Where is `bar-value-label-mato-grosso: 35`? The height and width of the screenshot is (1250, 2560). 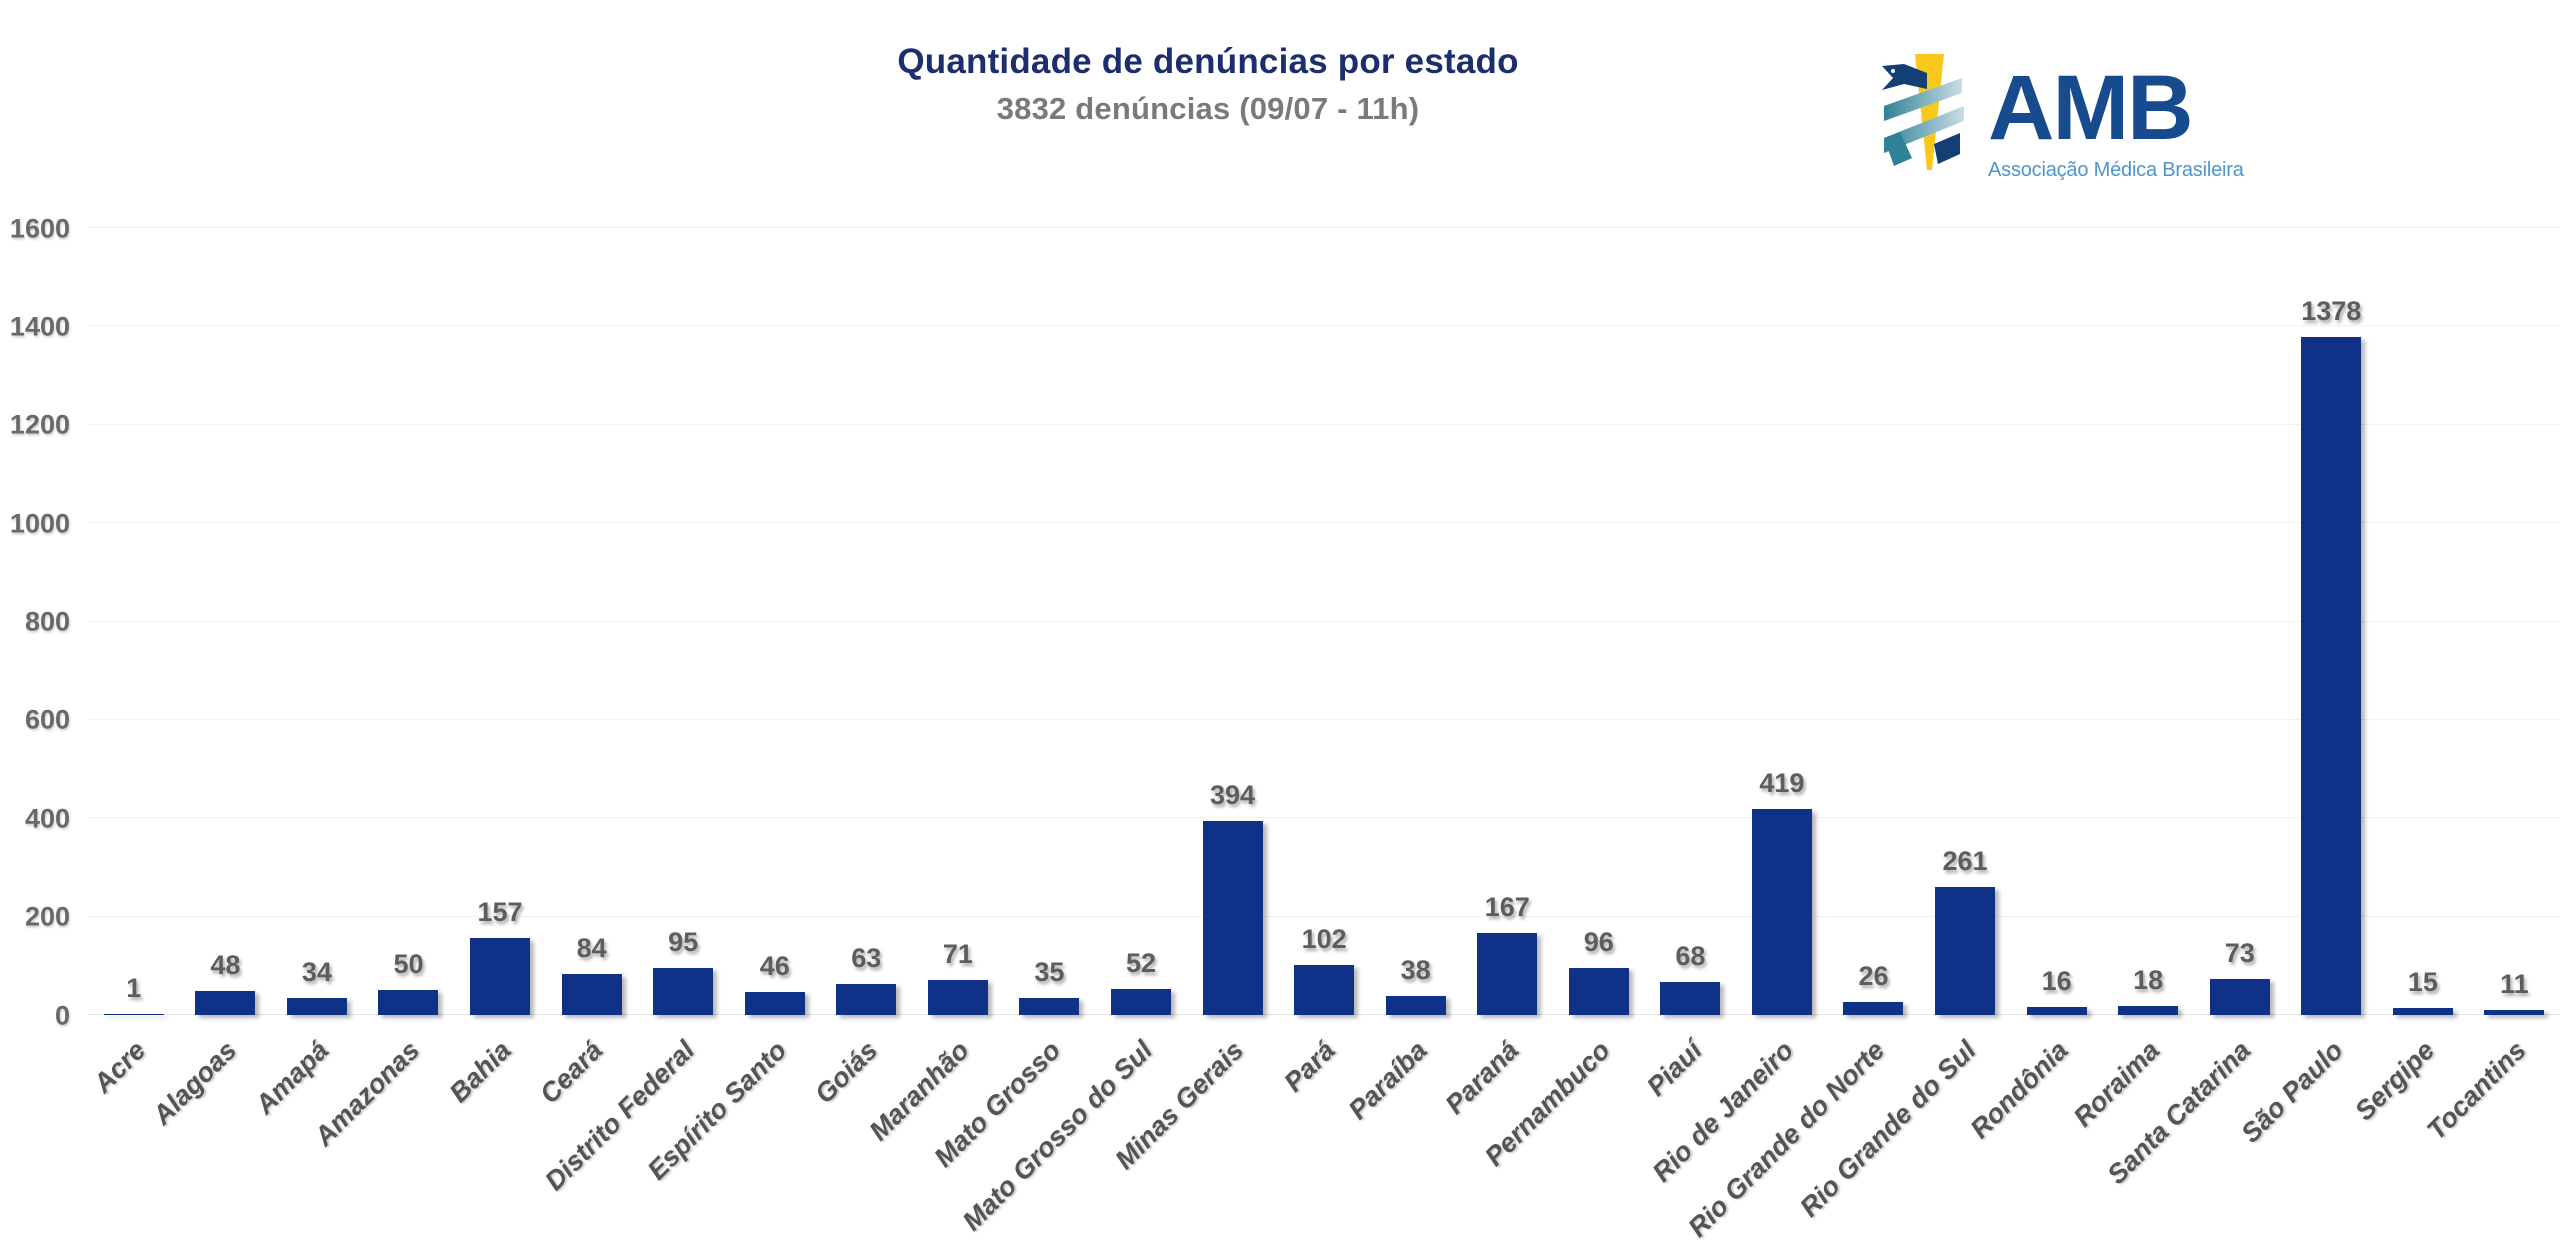
bar-value-label-mato-grosso: 35 is located at coordinates (1049, 972).